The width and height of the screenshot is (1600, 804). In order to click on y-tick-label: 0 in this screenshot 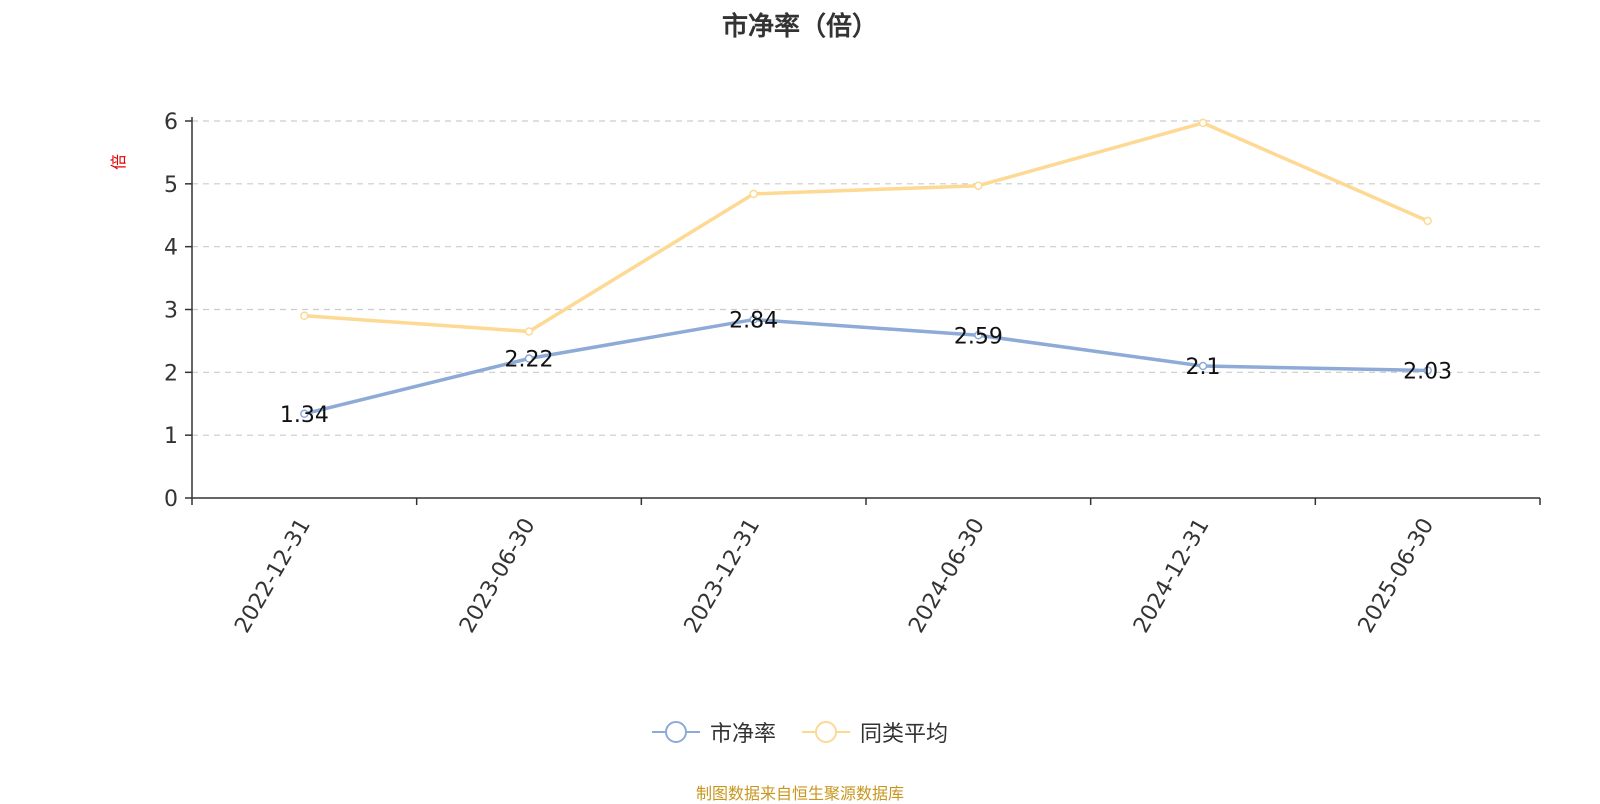, I will do `click(171, 499)`.